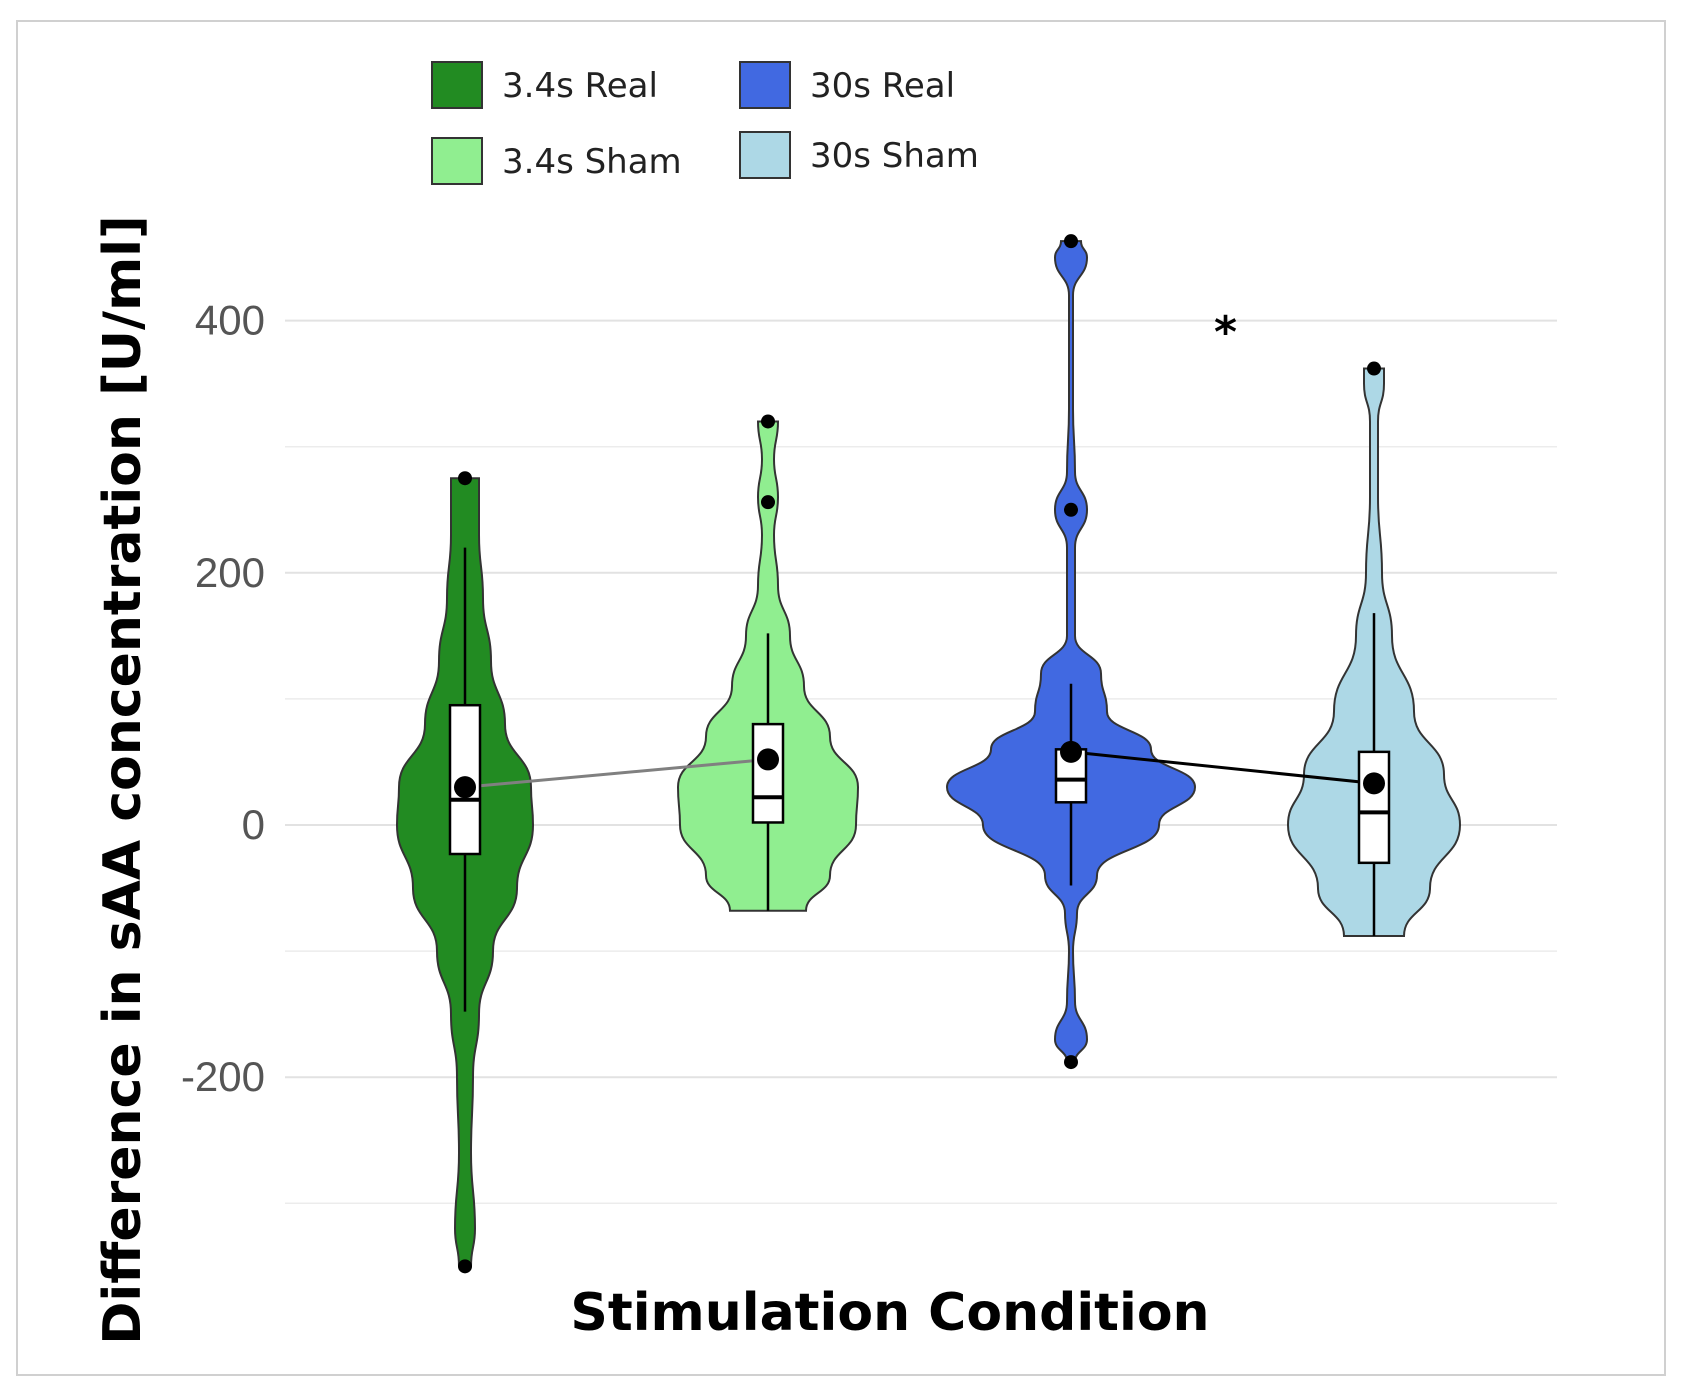 The height and width of the screenshot is (1393, 1682). Describe the element at coordinates (457, 85) in the screenshot. I see `legend-swatch-3-4s-real` at that location.